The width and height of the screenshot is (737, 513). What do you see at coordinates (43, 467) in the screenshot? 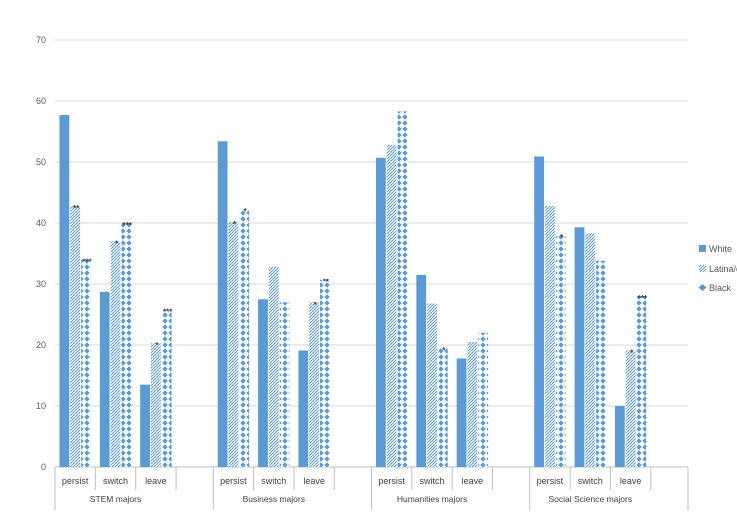
I see `y-tick-label: 0` at bounding box center [43, 467].